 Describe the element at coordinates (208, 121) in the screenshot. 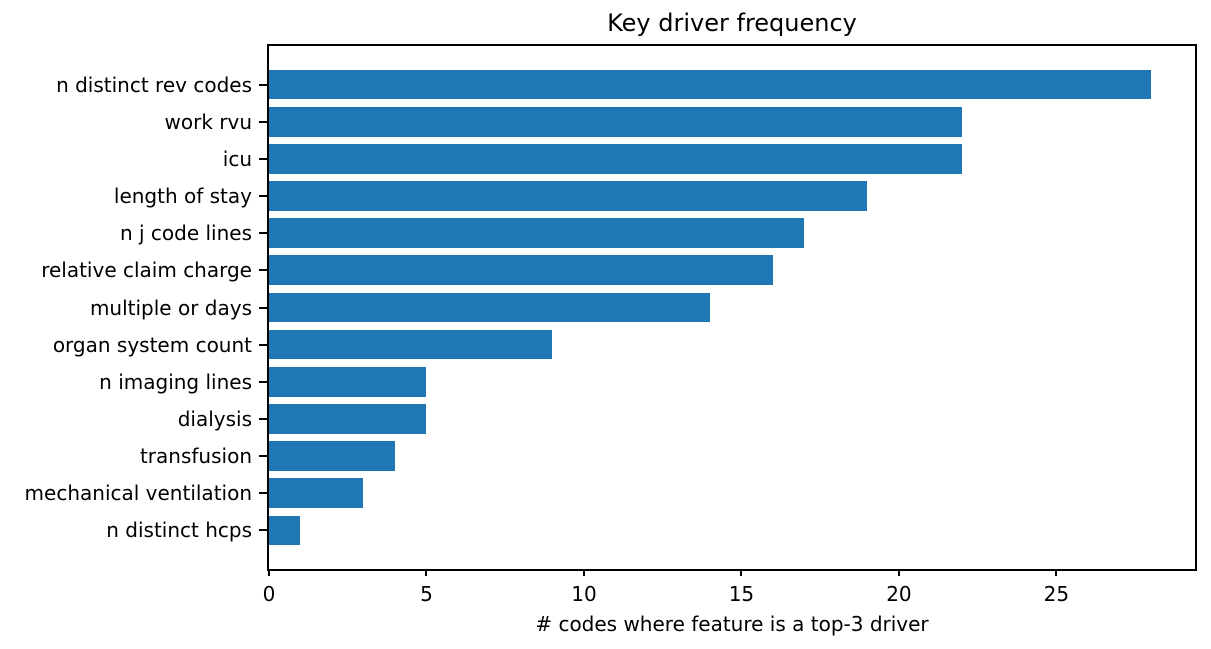

I see `y-tick-label: work rvu` at that location.